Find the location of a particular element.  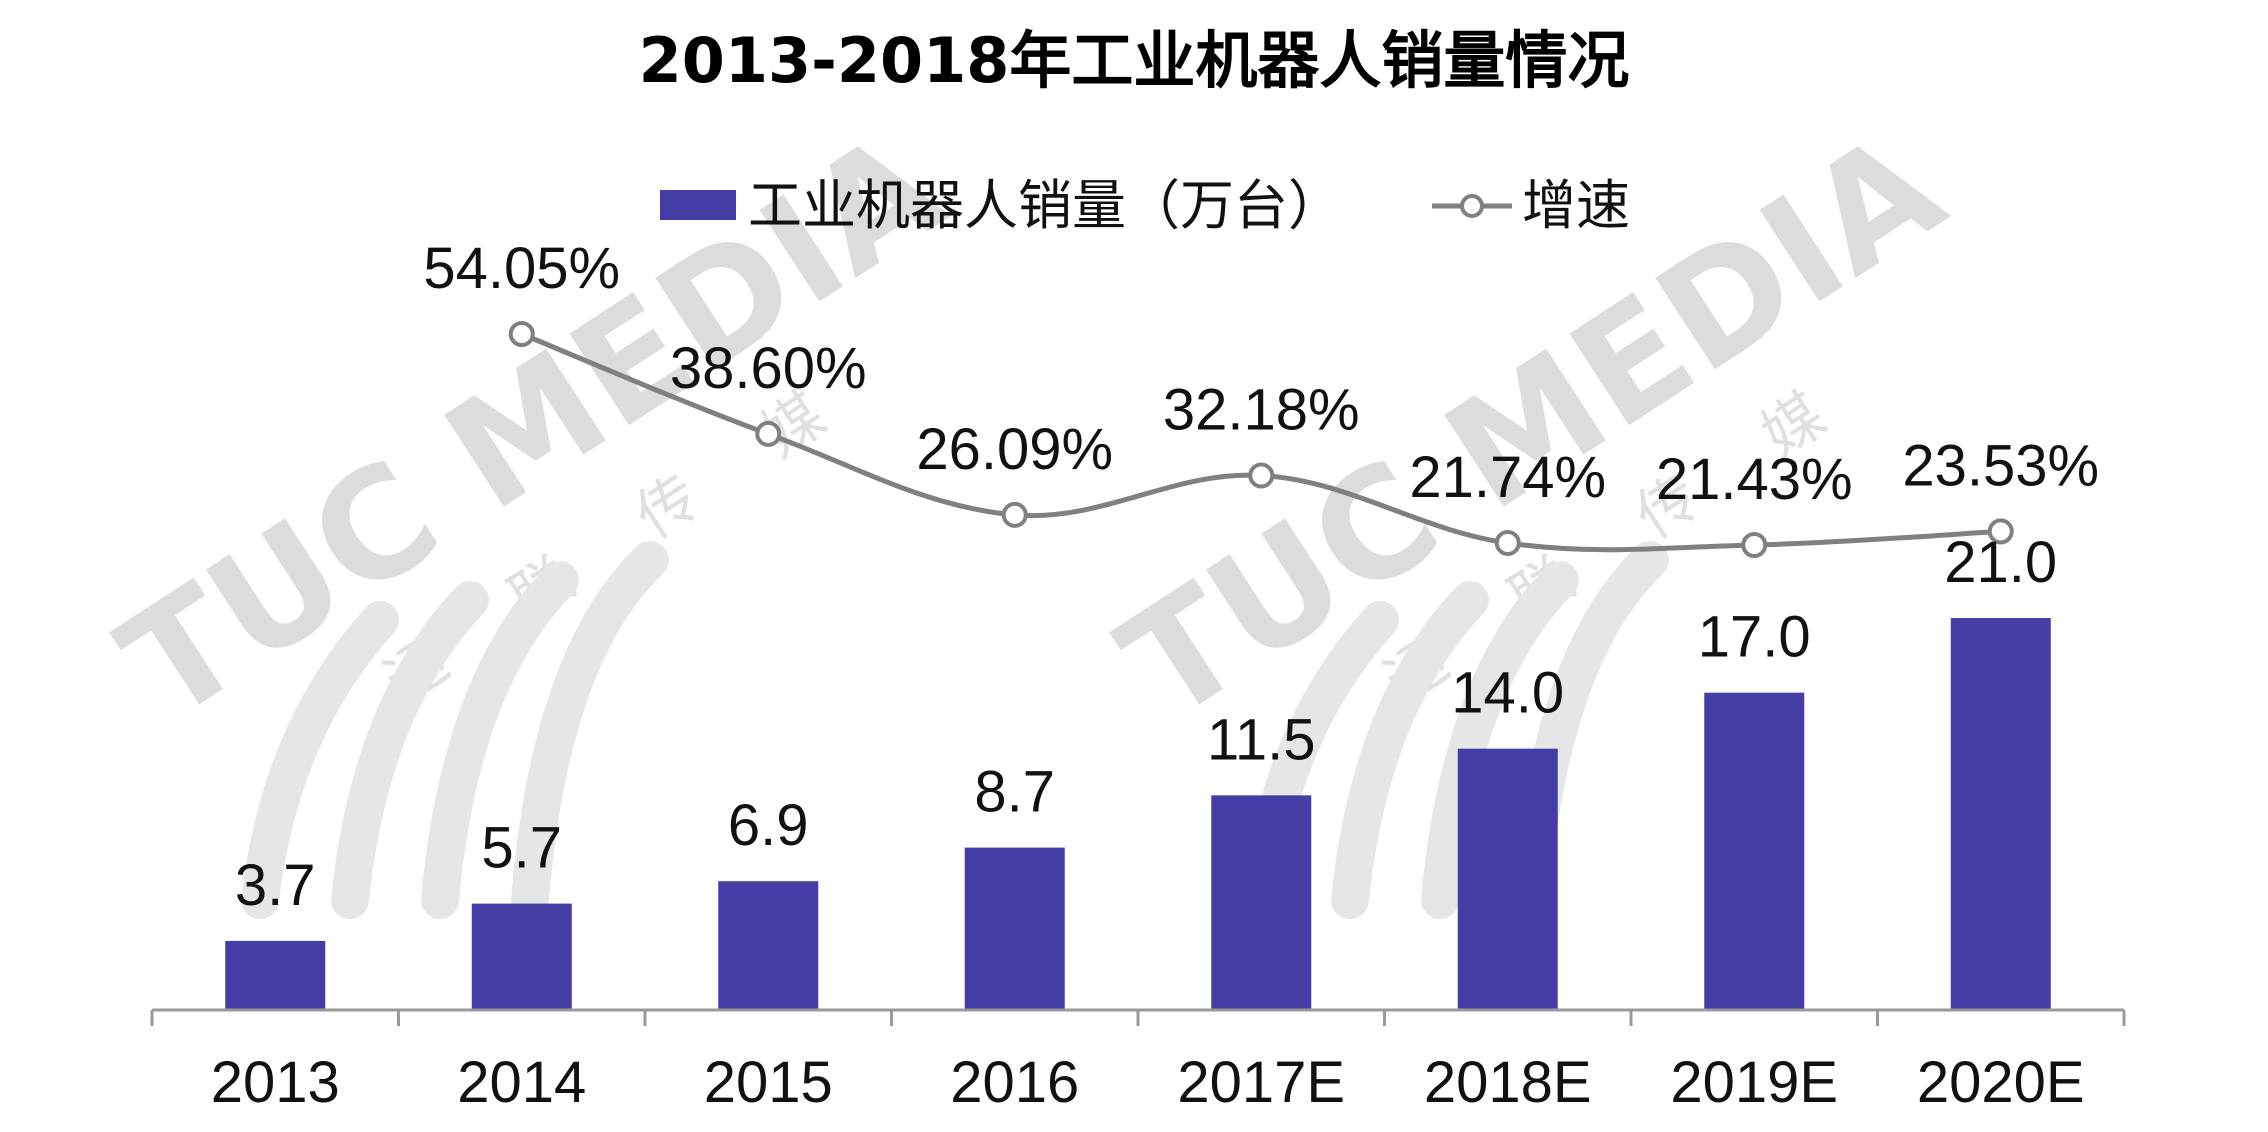

legend-label-line: 增速 is located at coordinates (1576, 205).